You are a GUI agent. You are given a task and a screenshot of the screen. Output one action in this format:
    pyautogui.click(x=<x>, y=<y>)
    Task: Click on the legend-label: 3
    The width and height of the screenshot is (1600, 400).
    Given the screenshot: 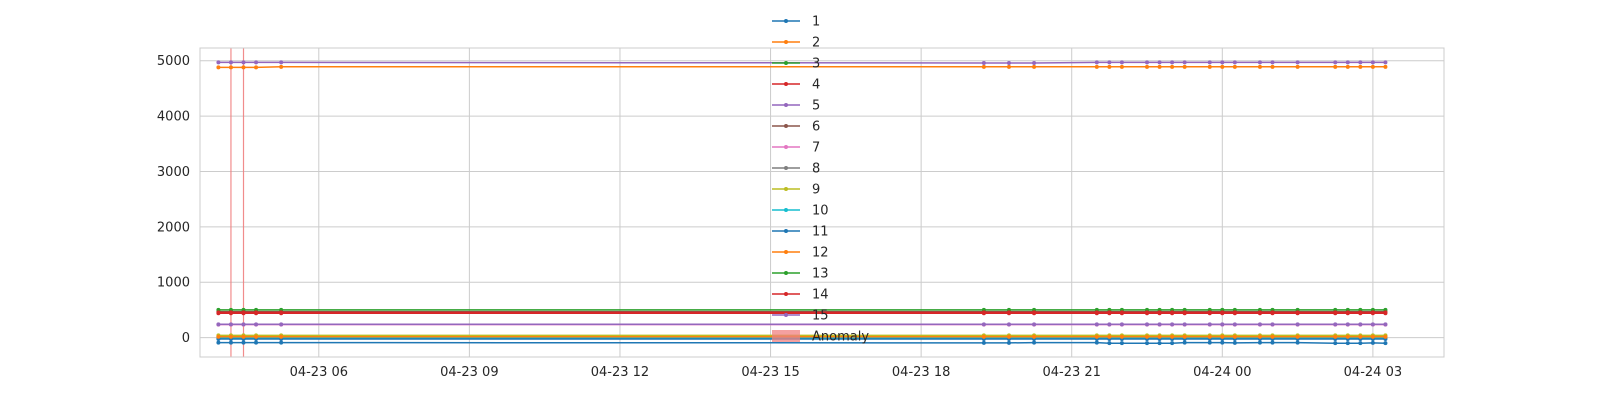 What is the action you would take?
    pyautogui.click(x=816, y=64)
    